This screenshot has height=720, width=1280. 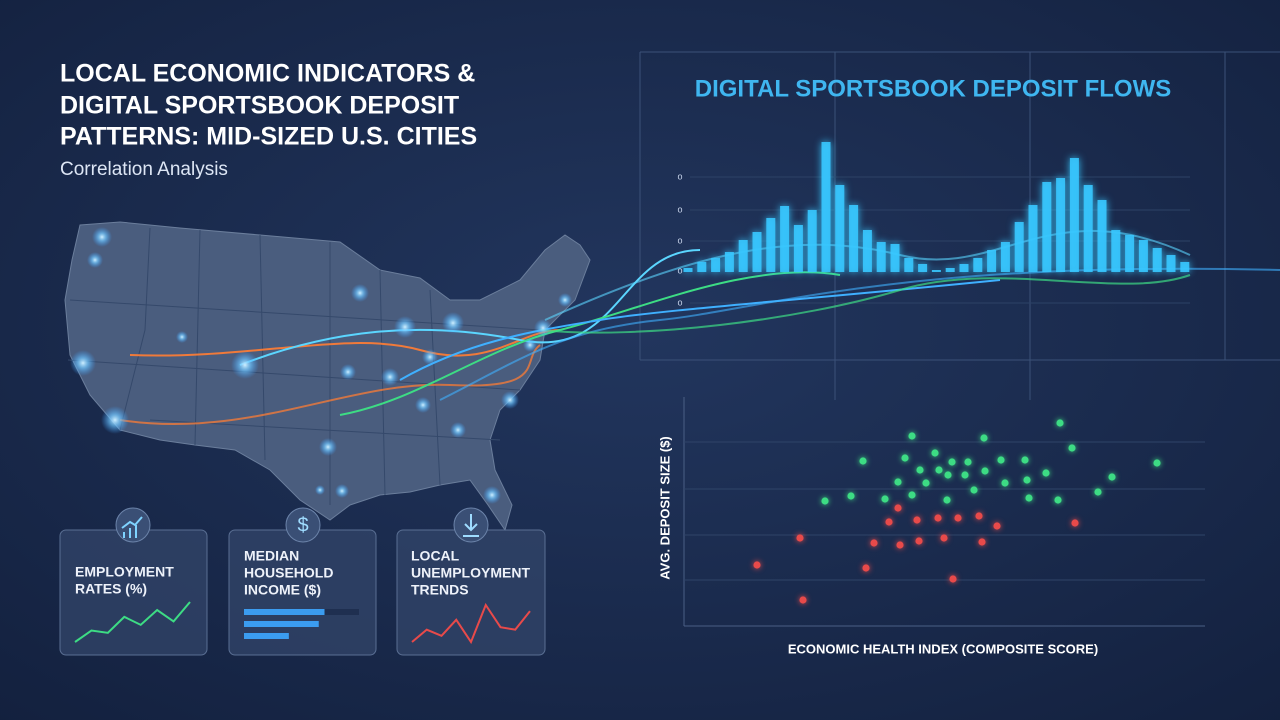 I want to click on chart-icon, so click(x=132, y=527).